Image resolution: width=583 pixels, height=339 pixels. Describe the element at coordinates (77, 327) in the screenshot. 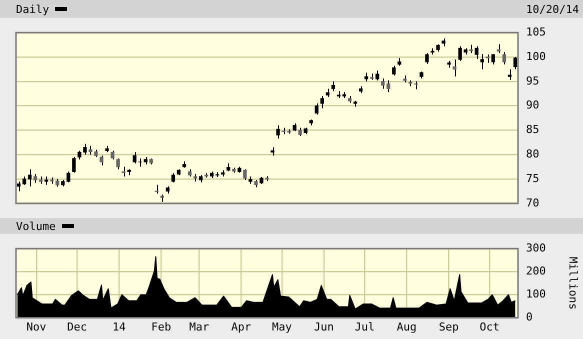

I see `x-tick-label: Dec` at that location.